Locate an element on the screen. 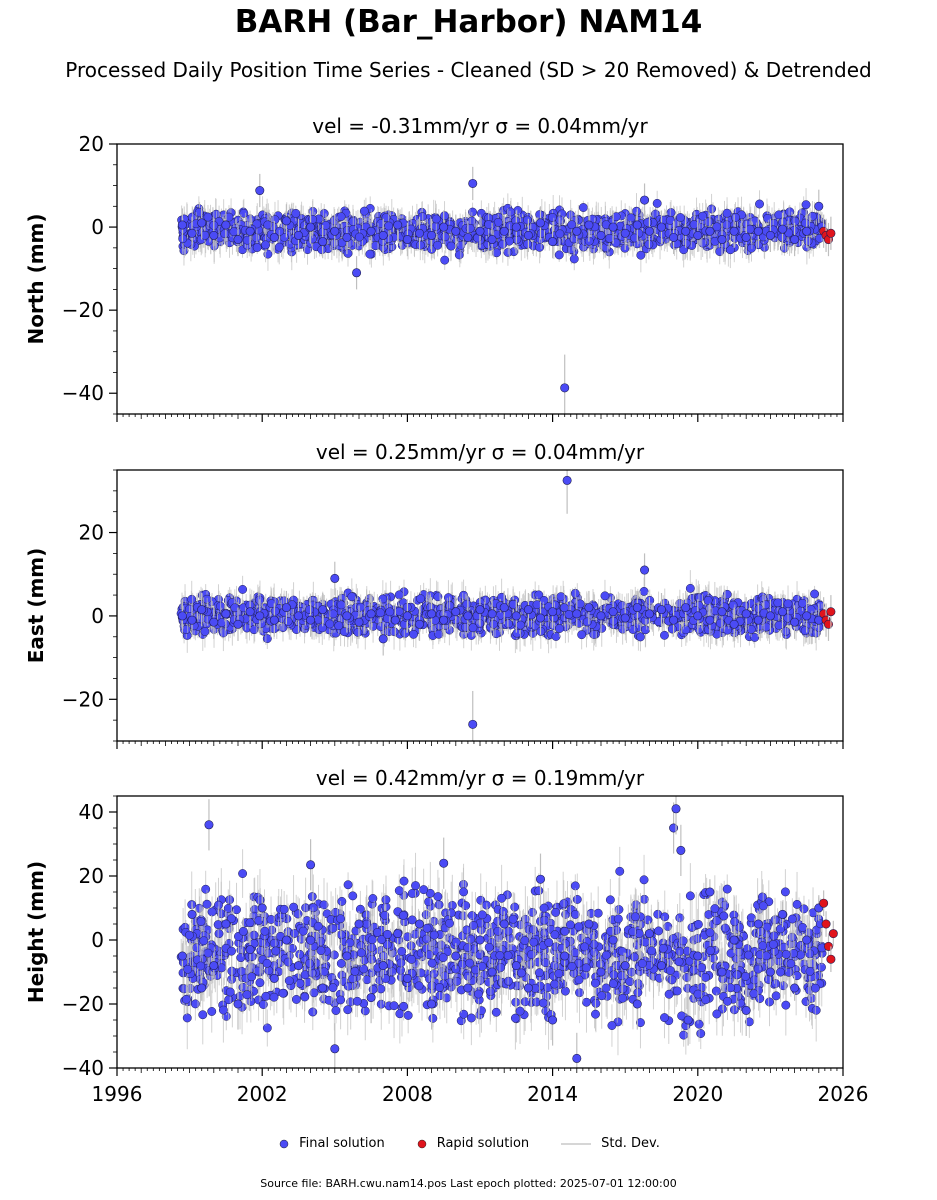 The image size is (937, 1200). y-tick-label: 20 is located at coordinates (91, 144).